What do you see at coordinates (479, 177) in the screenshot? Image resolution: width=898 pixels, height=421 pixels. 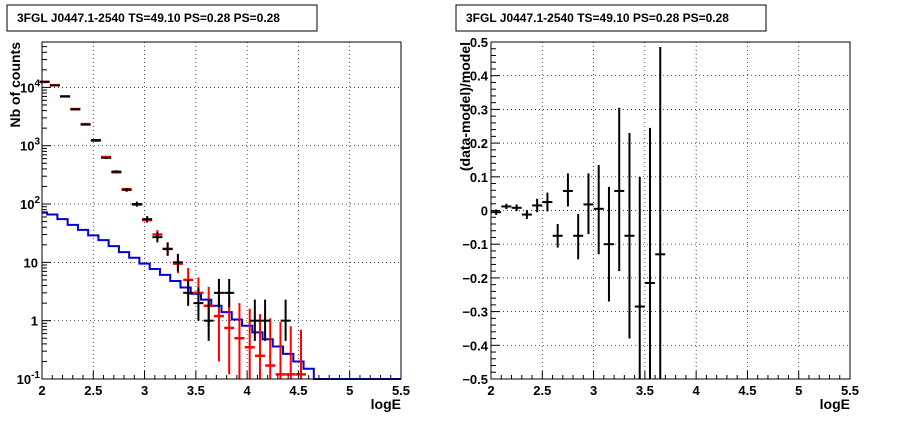 I see `right-y-tick-label-6: 0.1` at bounding box center [479, 177].